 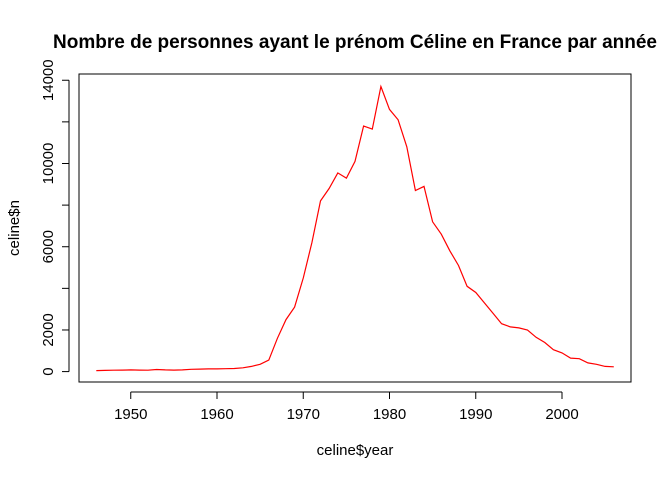 I want to click on x-axis-ticks: 1950 1960 1970 1980 1990 2000, so click(x=346, y=407).